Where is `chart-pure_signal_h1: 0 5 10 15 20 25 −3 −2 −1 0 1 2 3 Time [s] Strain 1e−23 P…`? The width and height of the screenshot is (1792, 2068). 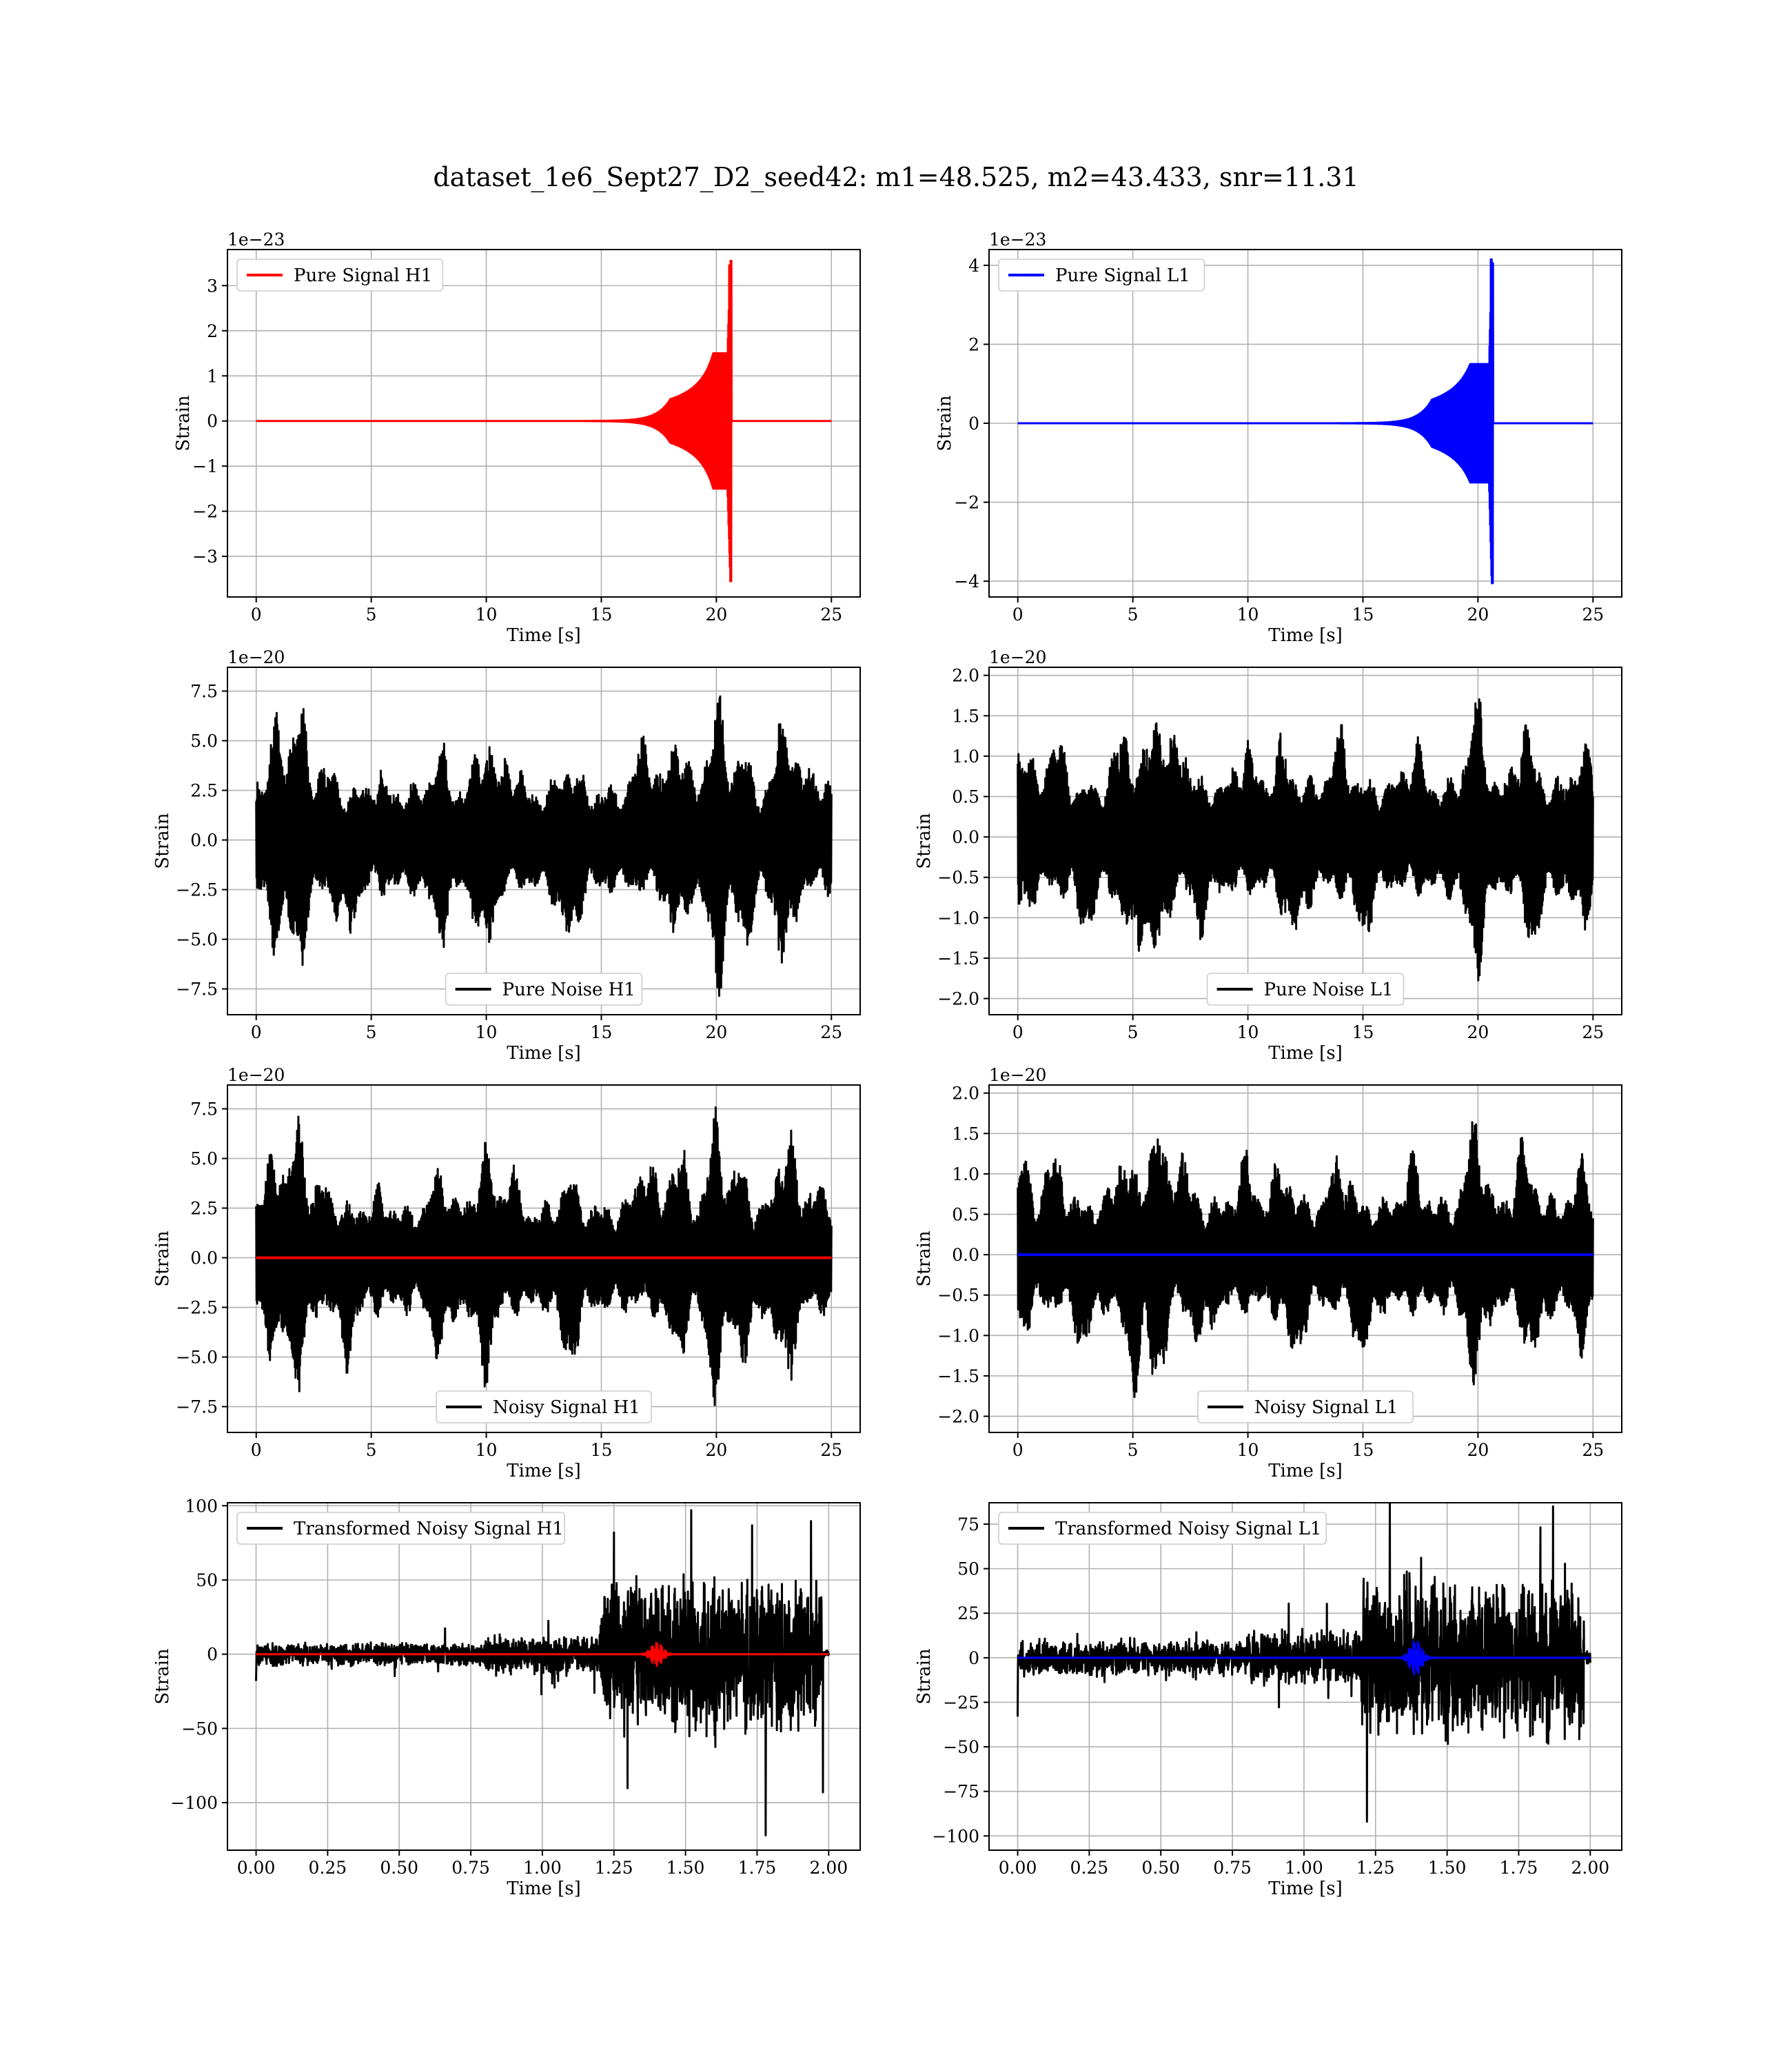
chart-pure_signal_h1: 0 5 10 15 20 25 −3 −2 −1 0 1 2 3 Time [s] Strain 1e−23 P… is located at coordinates (517, 438).